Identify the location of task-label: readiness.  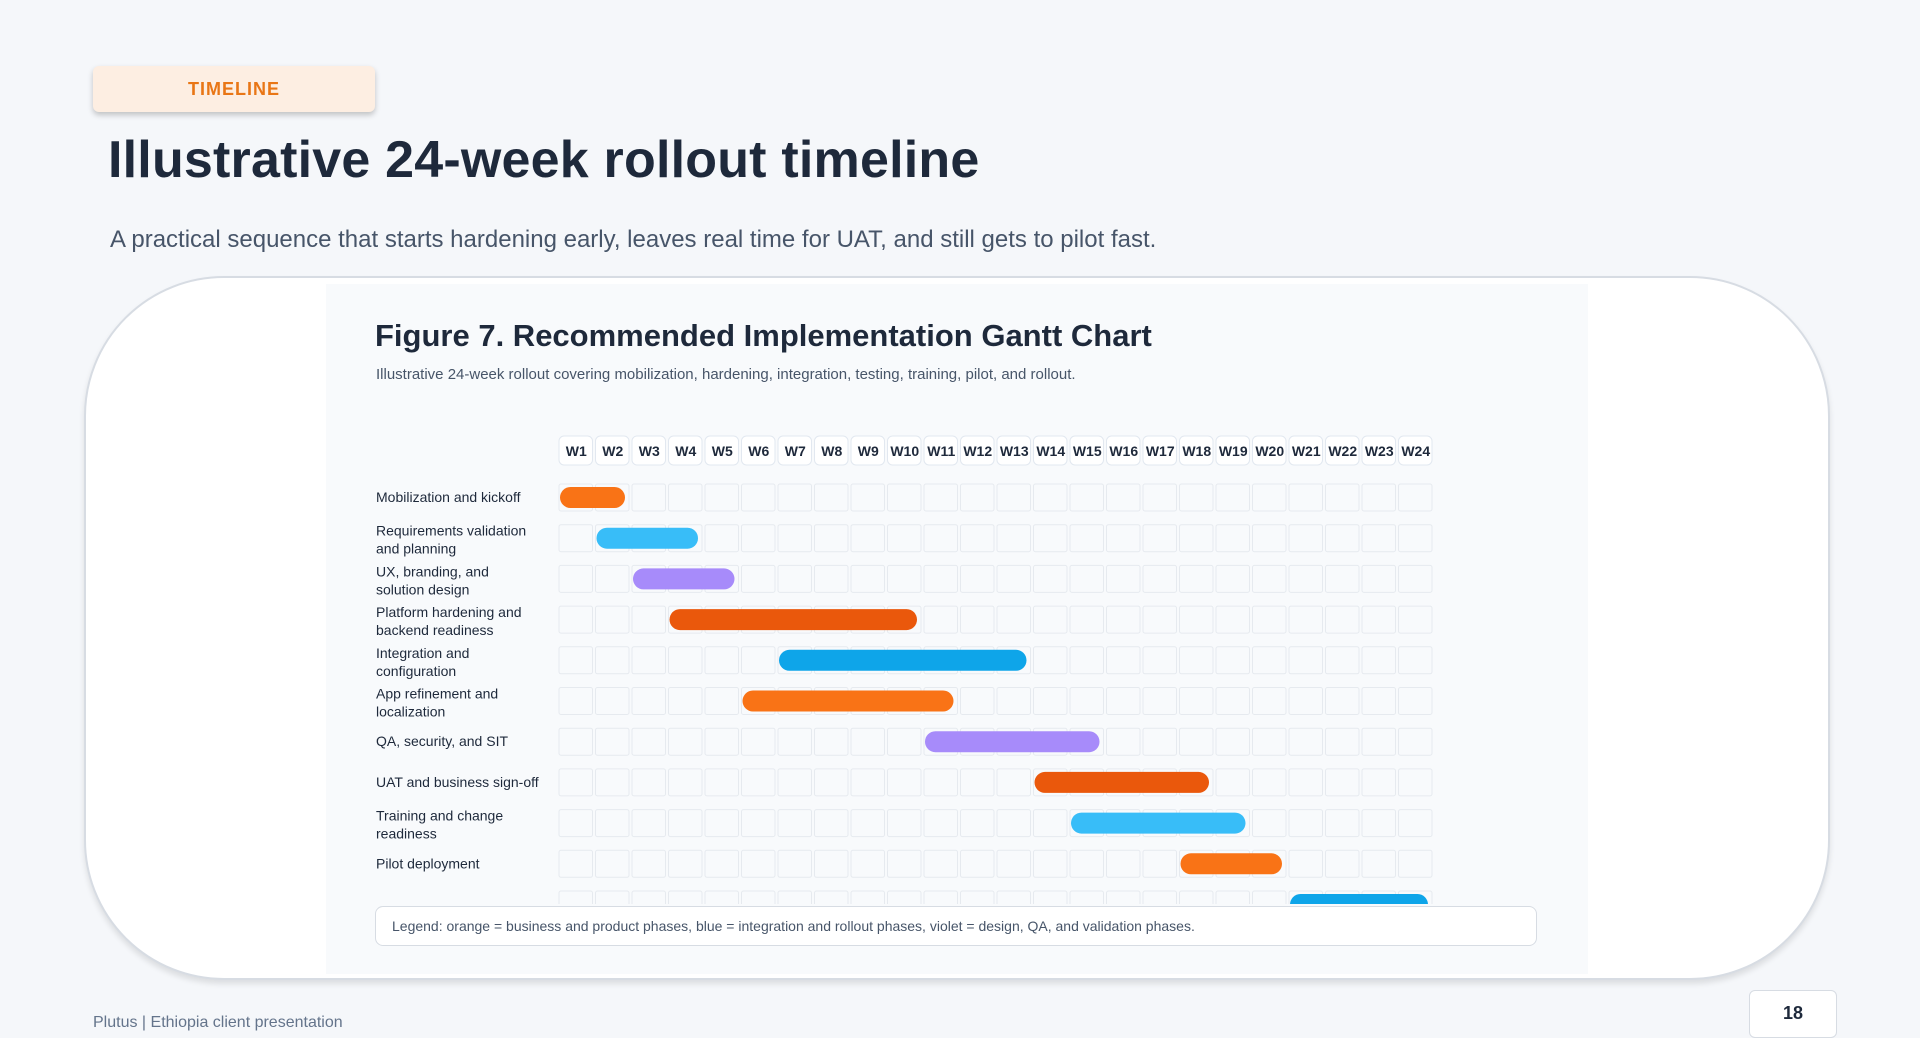
(406, 834).